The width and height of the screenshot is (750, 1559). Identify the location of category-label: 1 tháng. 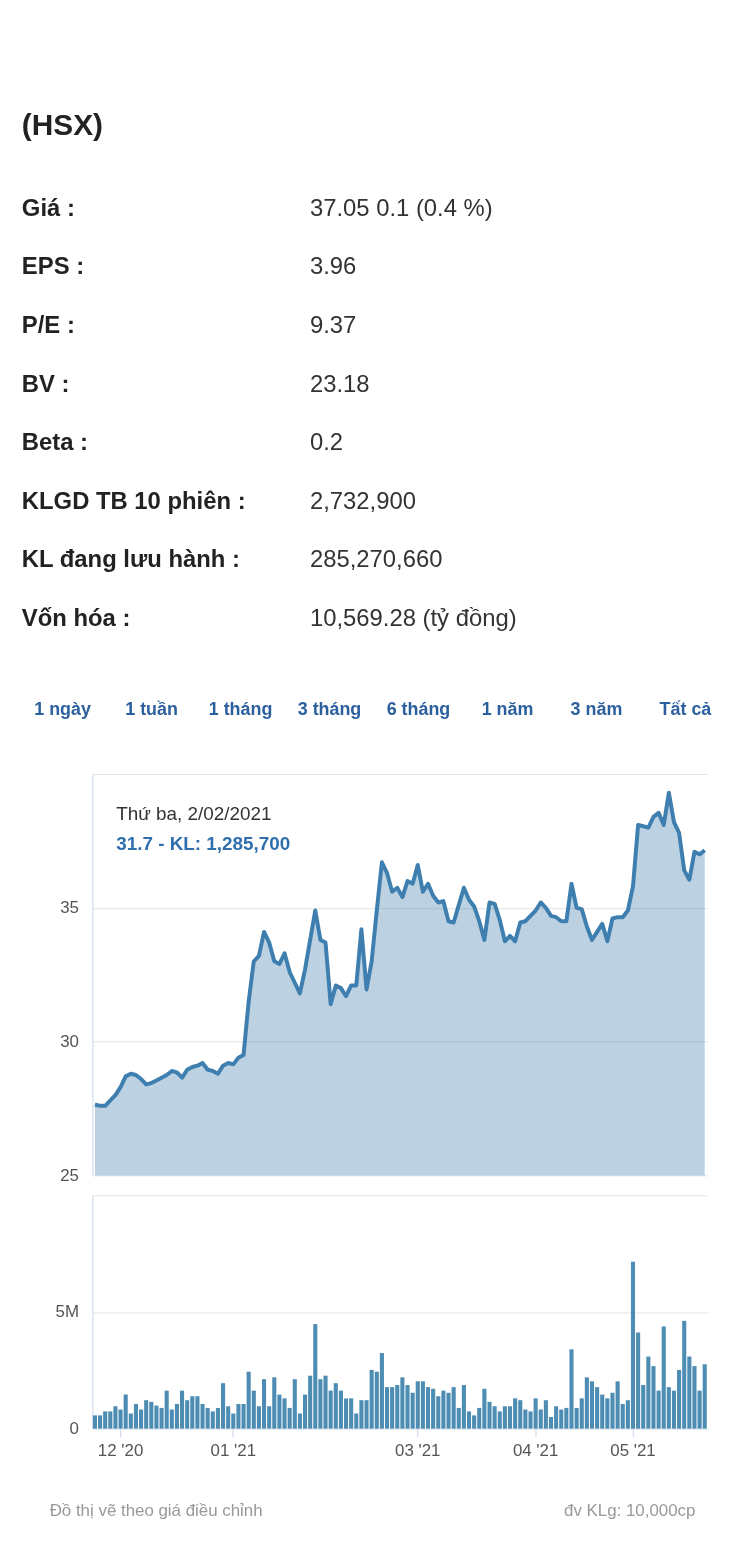
(240, 709).